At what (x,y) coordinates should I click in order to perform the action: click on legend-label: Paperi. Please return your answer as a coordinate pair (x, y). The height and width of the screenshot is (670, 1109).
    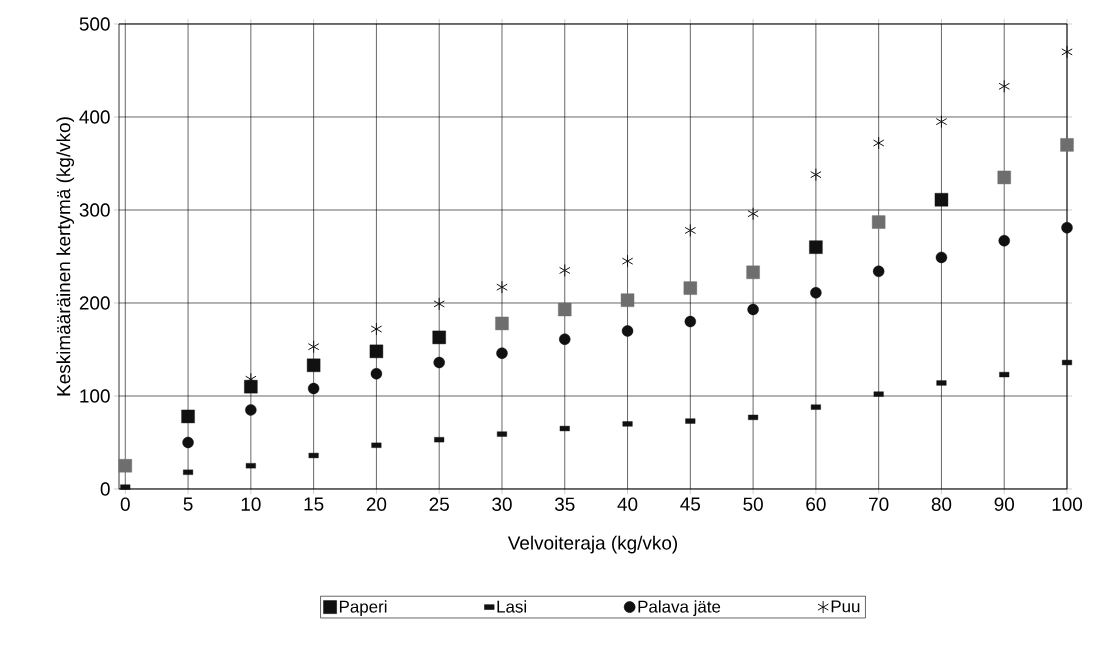
    Looking at the image, I should click on (363, 608).